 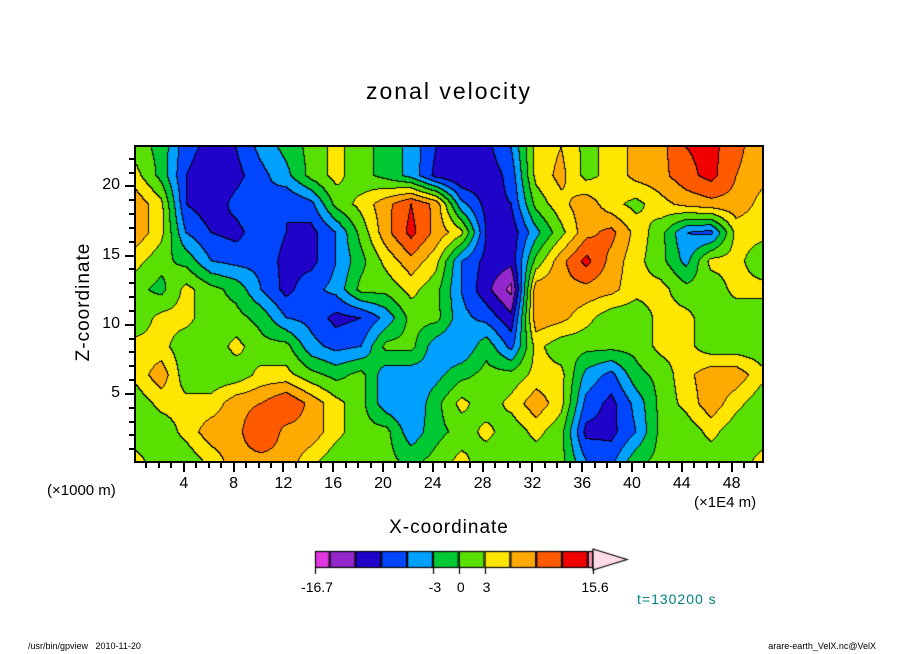 What do you see at coordinates (449, 91) in the screenshot?
I see `figure-title: zonal velocity` at bounding box center [449, 91].